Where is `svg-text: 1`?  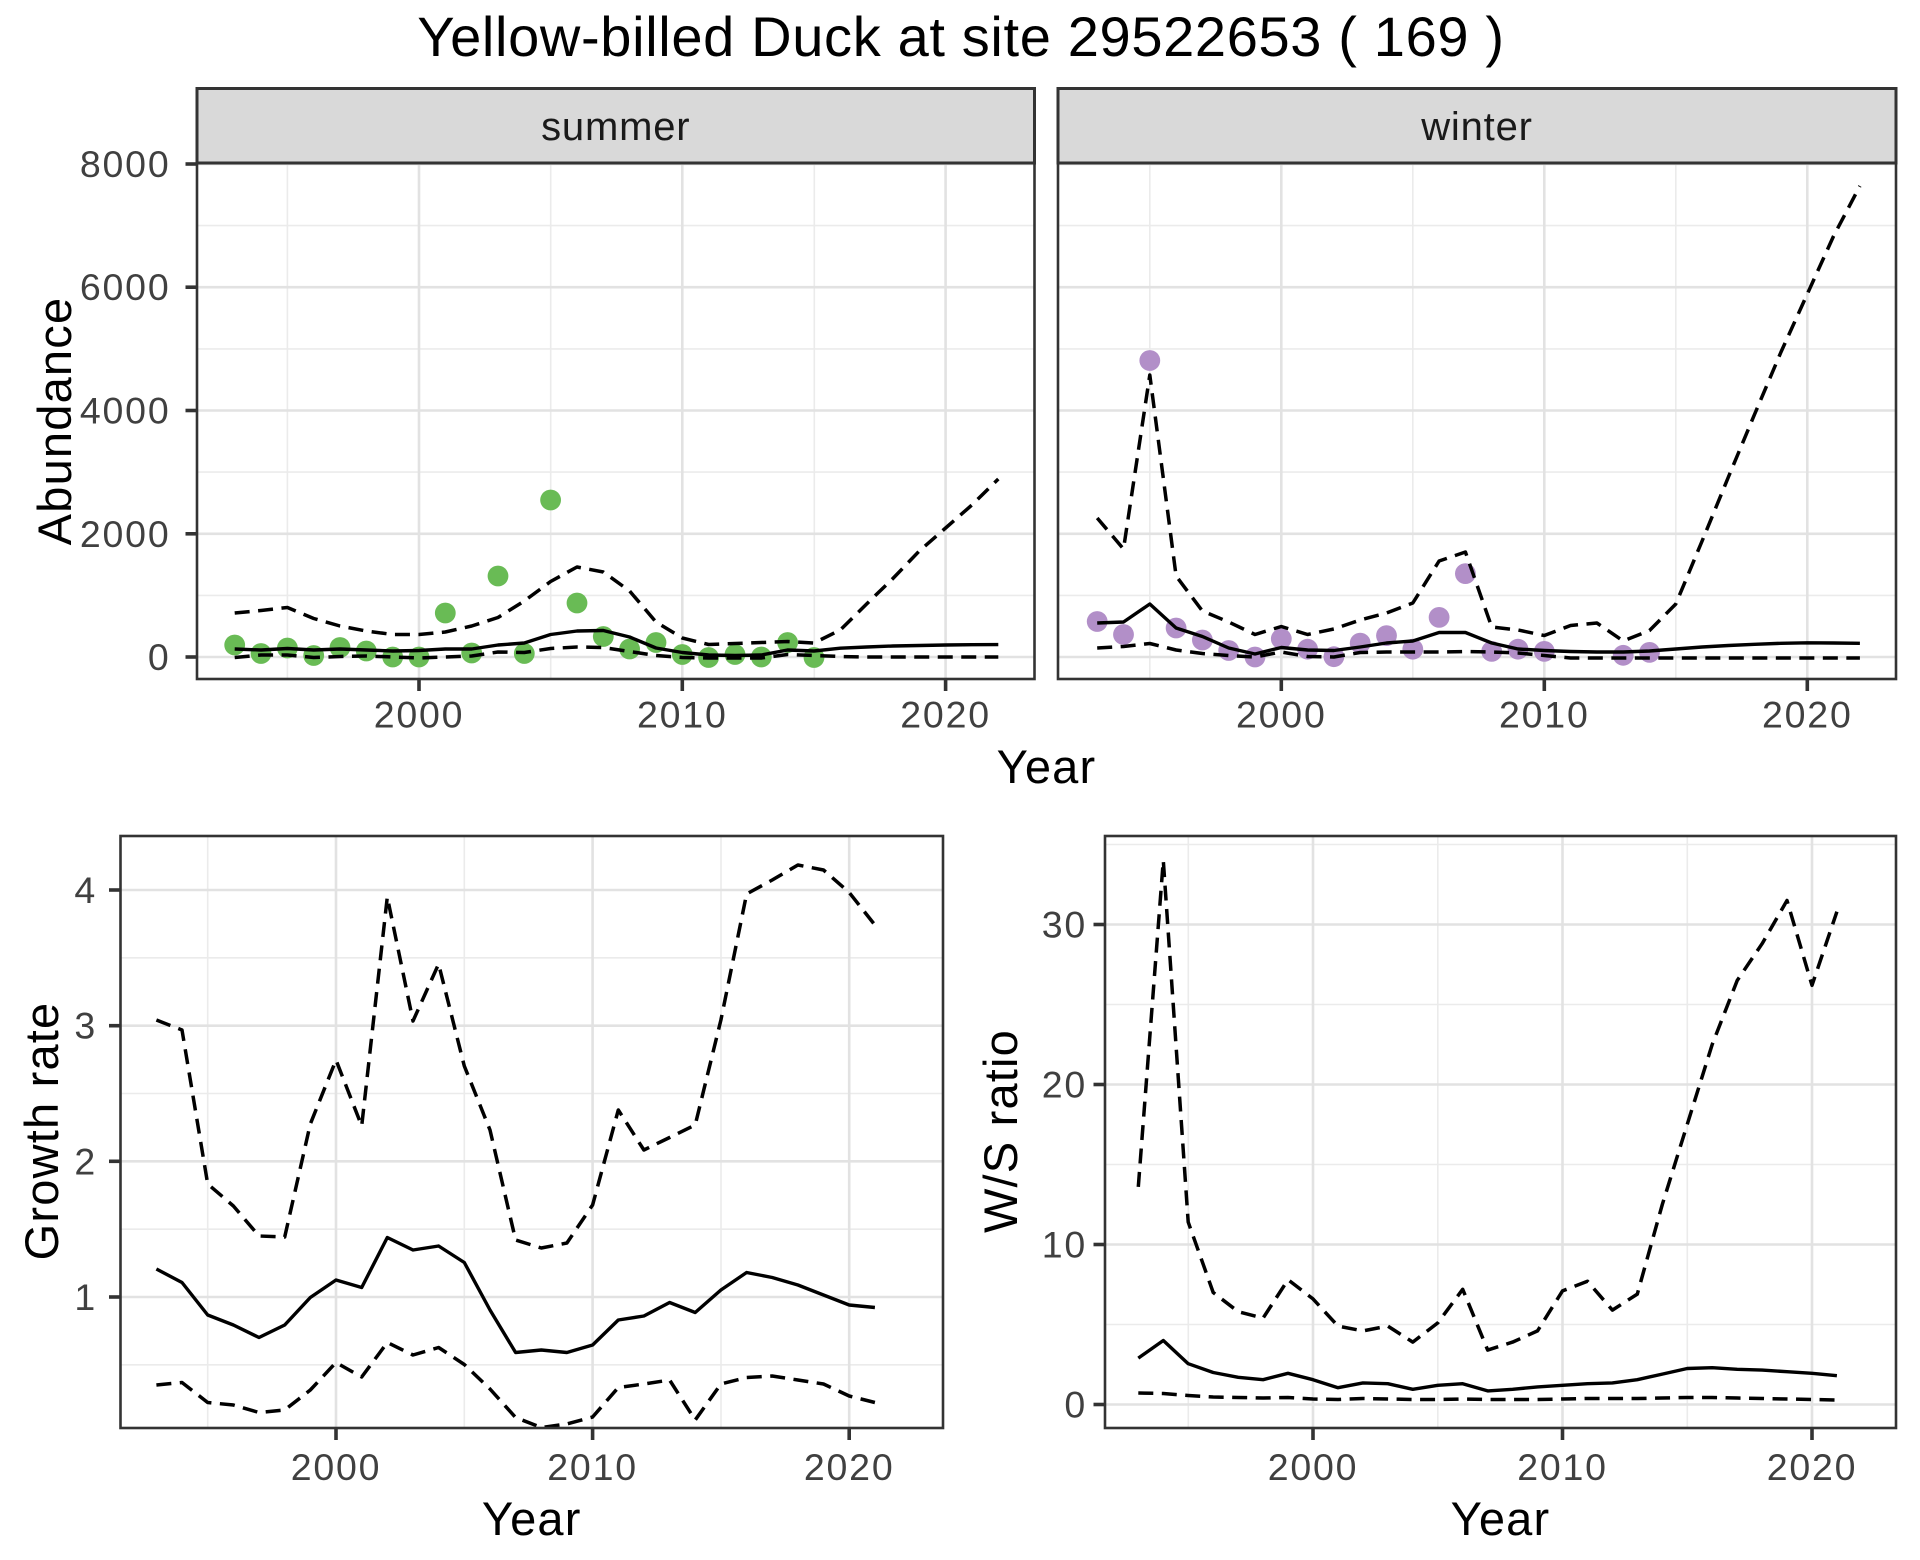 svg-text: 1 is located at coordinates (85, 1297).